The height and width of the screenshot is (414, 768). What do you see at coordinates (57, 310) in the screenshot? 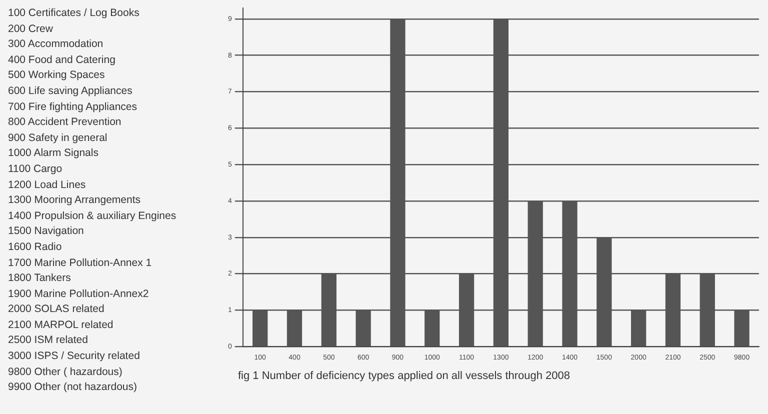
I see `text: 2000 SOLAS related` at bounding box center [57, 310].